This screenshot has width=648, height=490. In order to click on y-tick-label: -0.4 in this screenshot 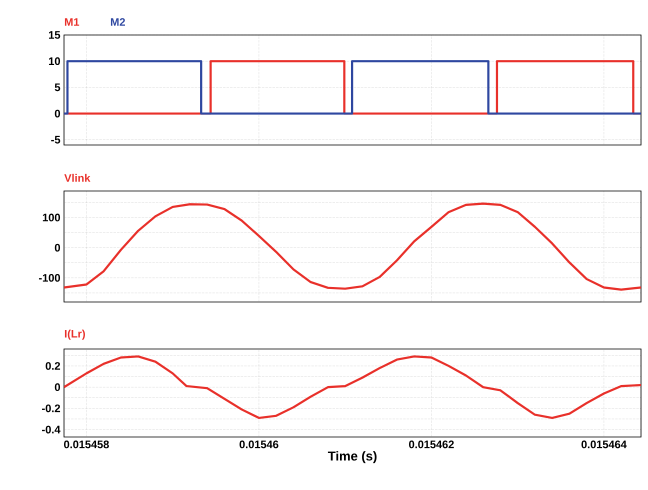, I will do `click(51, 430)`.